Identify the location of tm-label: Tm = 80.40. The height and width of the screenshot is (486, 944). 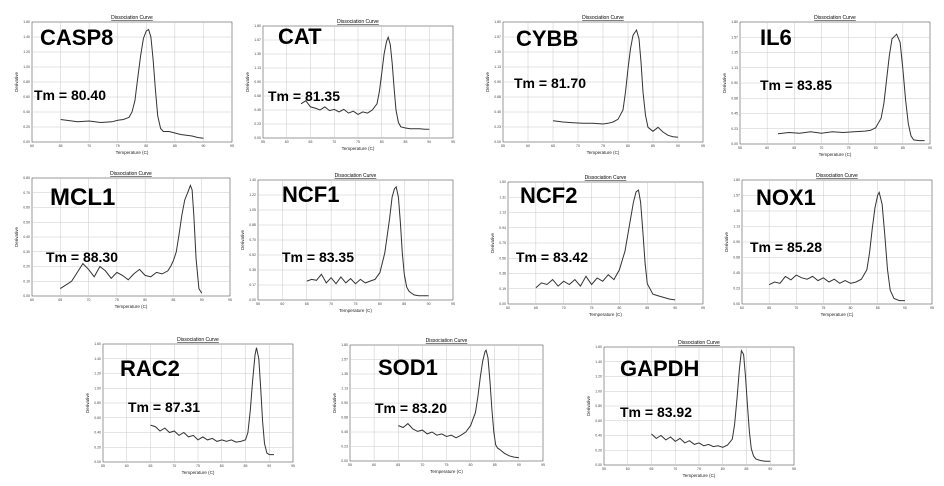
(70, 95).